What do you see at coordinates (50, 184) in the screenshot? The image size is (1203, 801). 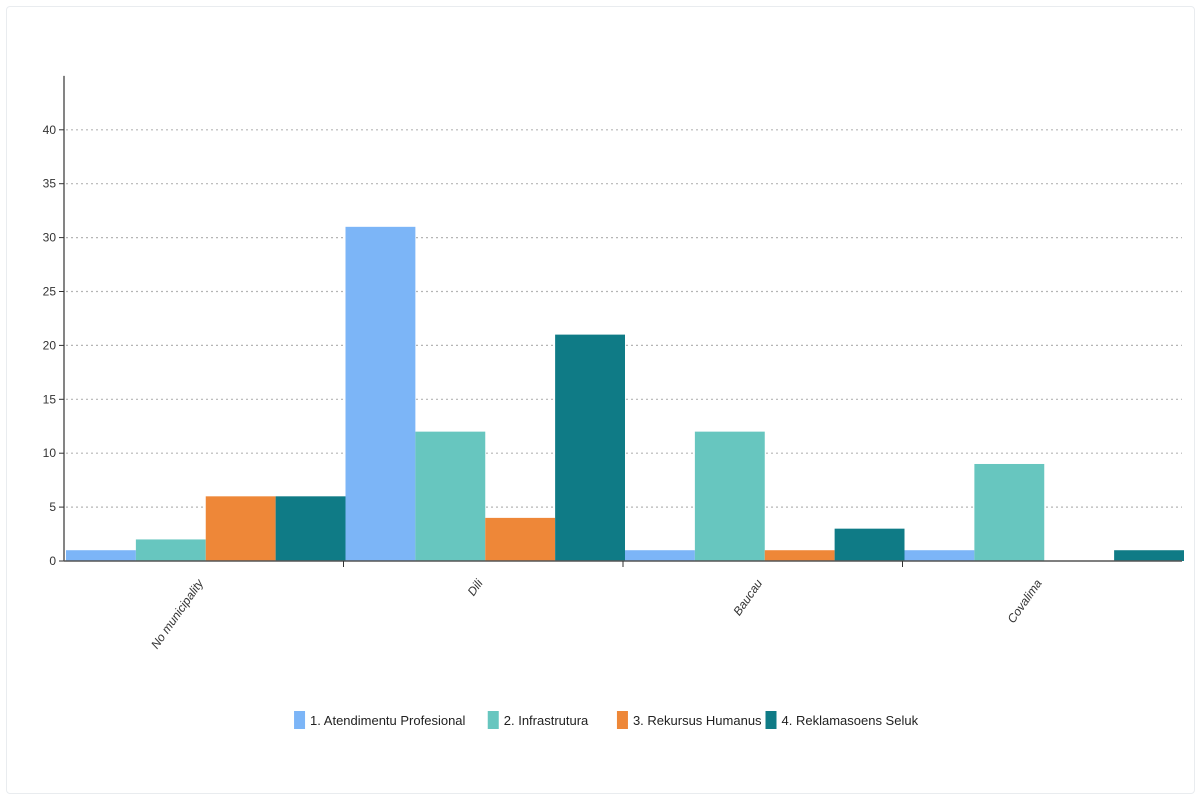 I see `y-tick-label: 35` at bounding box center [50, 184].